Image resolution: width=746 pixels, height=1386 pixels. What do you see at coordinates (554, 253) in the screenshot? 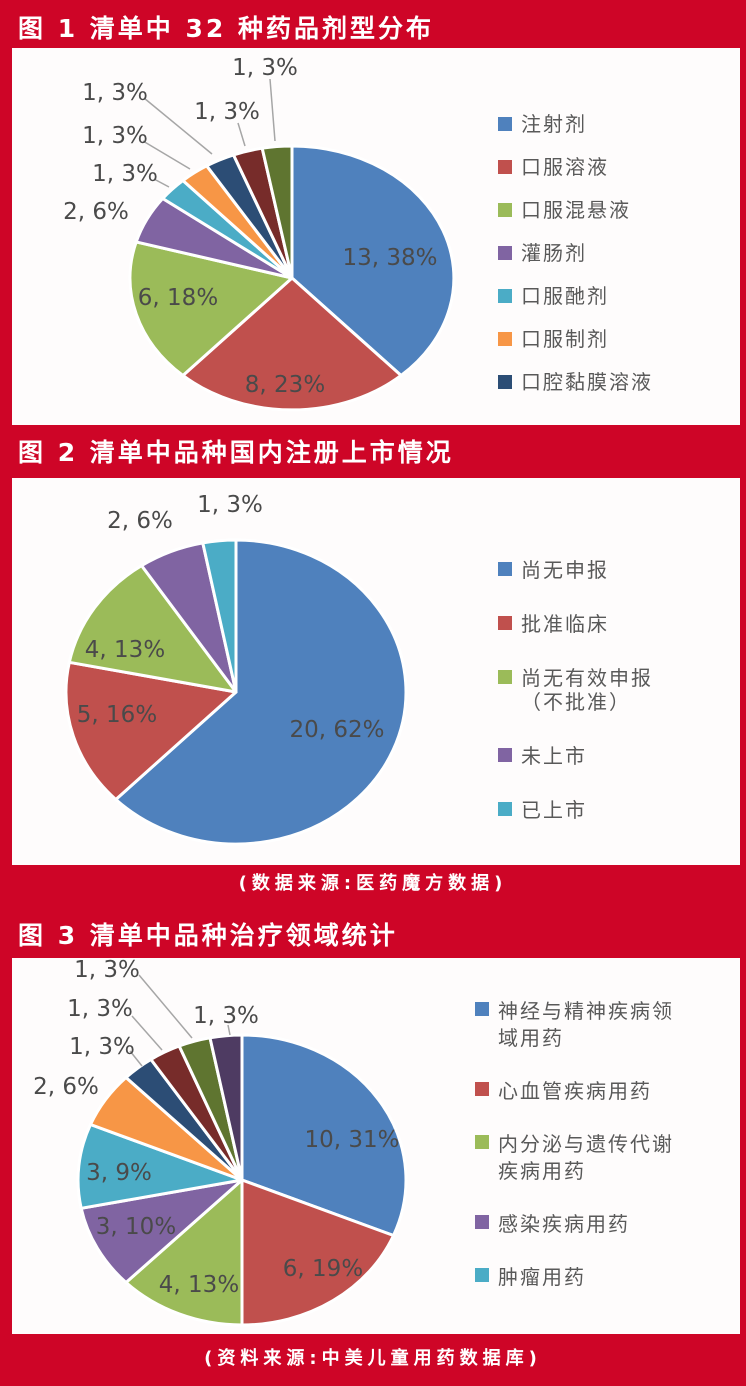
I see `legend-label: 灌肠剂` at bounding box center [554, 253].